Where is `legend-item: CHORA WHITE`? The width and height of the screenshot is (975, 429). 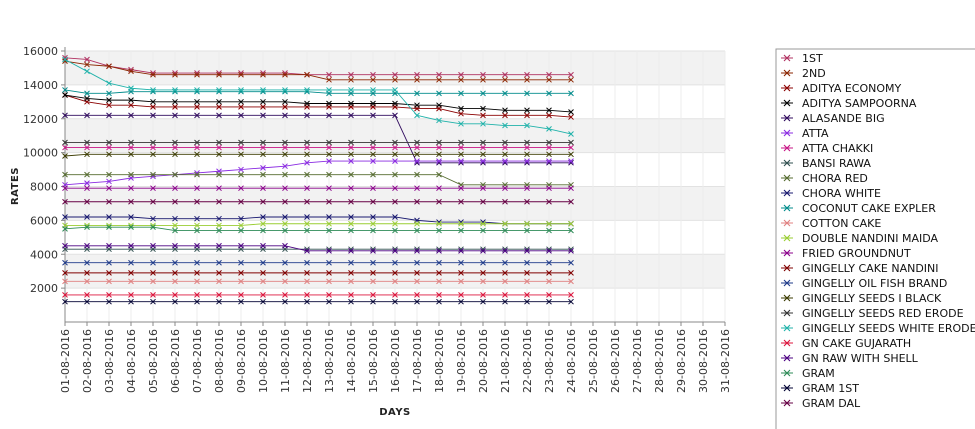
legend-item: CHORA WHITE is located at coordinates (831, 193).